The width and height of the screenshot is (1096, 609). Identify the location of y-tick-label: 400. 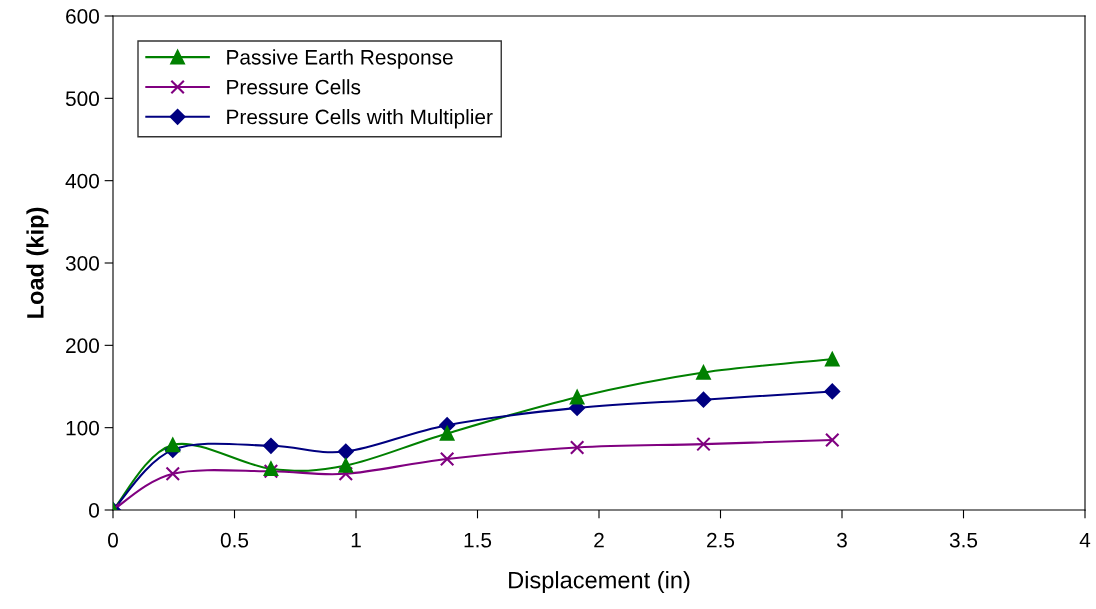
(82, 181).